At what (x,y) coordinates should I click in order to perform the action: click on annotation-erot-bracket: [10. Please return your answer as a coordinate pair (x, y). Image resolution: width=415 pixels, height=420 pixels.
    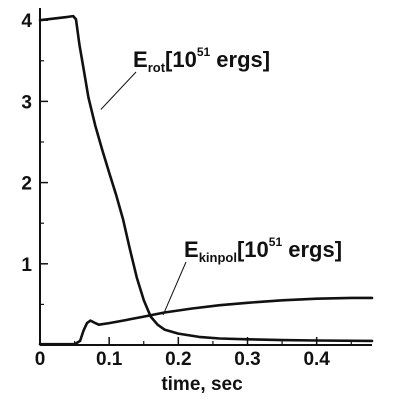
    Looking at the image, I should click on (181, 59).